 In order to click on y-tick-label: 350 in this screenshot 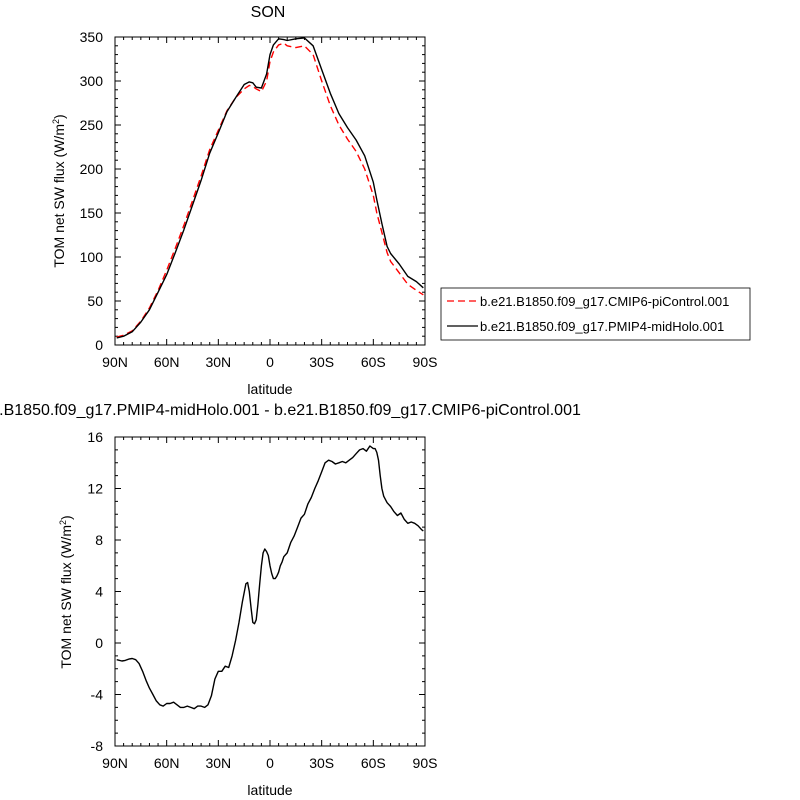, I will do `click(92, 37)`.